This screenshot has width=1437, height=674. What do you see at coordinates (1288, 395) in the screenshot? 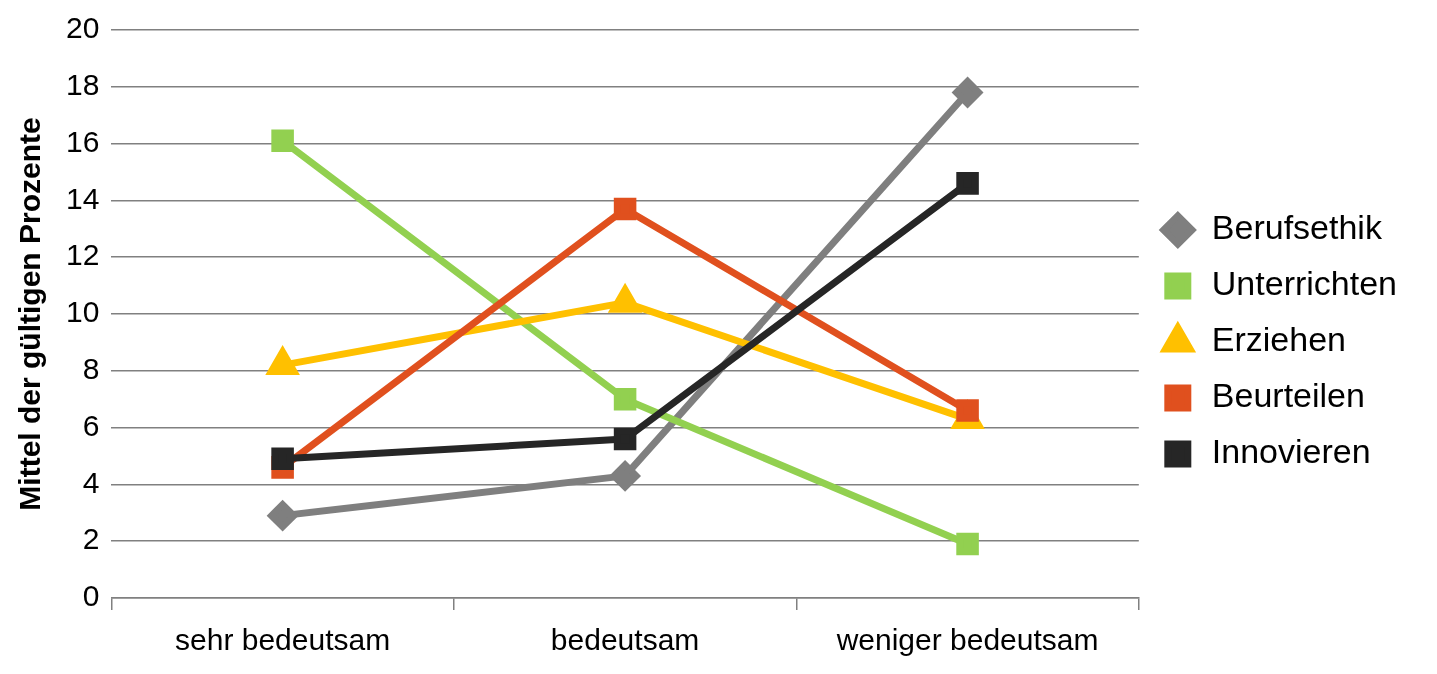
I see `legend-label: Beurteilen` at bounding box center [1288, 395].